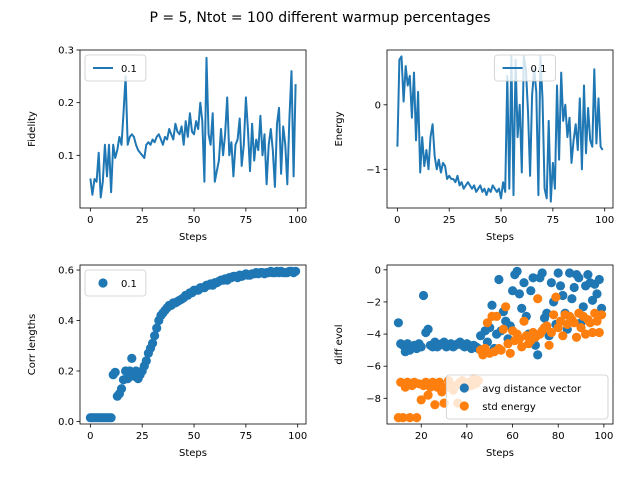 This screenshot has height=480, width=640. Describe the element at coordinates (378, 105) in the screenshot. I see `y-tick-label: 0` at that location.